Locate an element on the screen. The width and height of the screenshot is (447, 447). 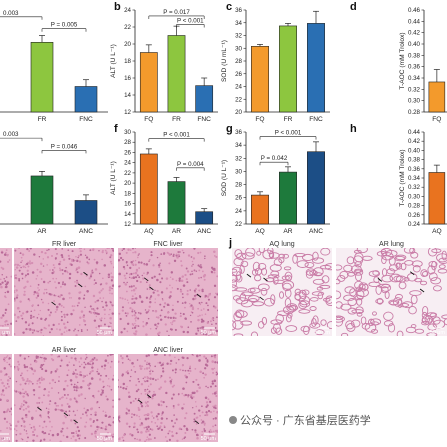
y-tick-label: 22 is located at coordinates (127, 27).